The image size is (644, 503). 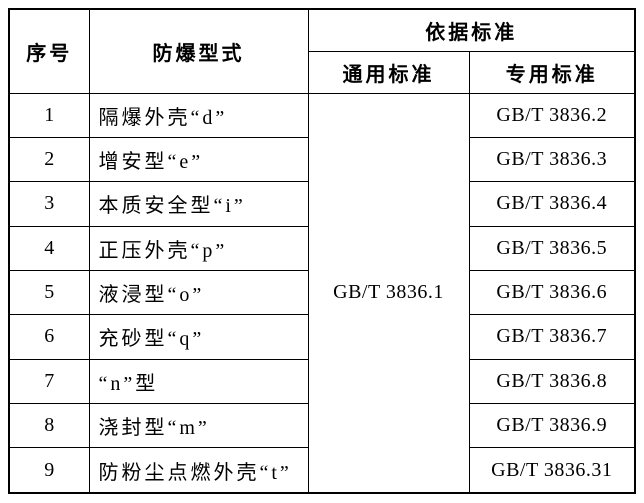 I want to click on table-row: 4 正压外壳“p” GB/T 3836.5, so click(x=322, y=248).